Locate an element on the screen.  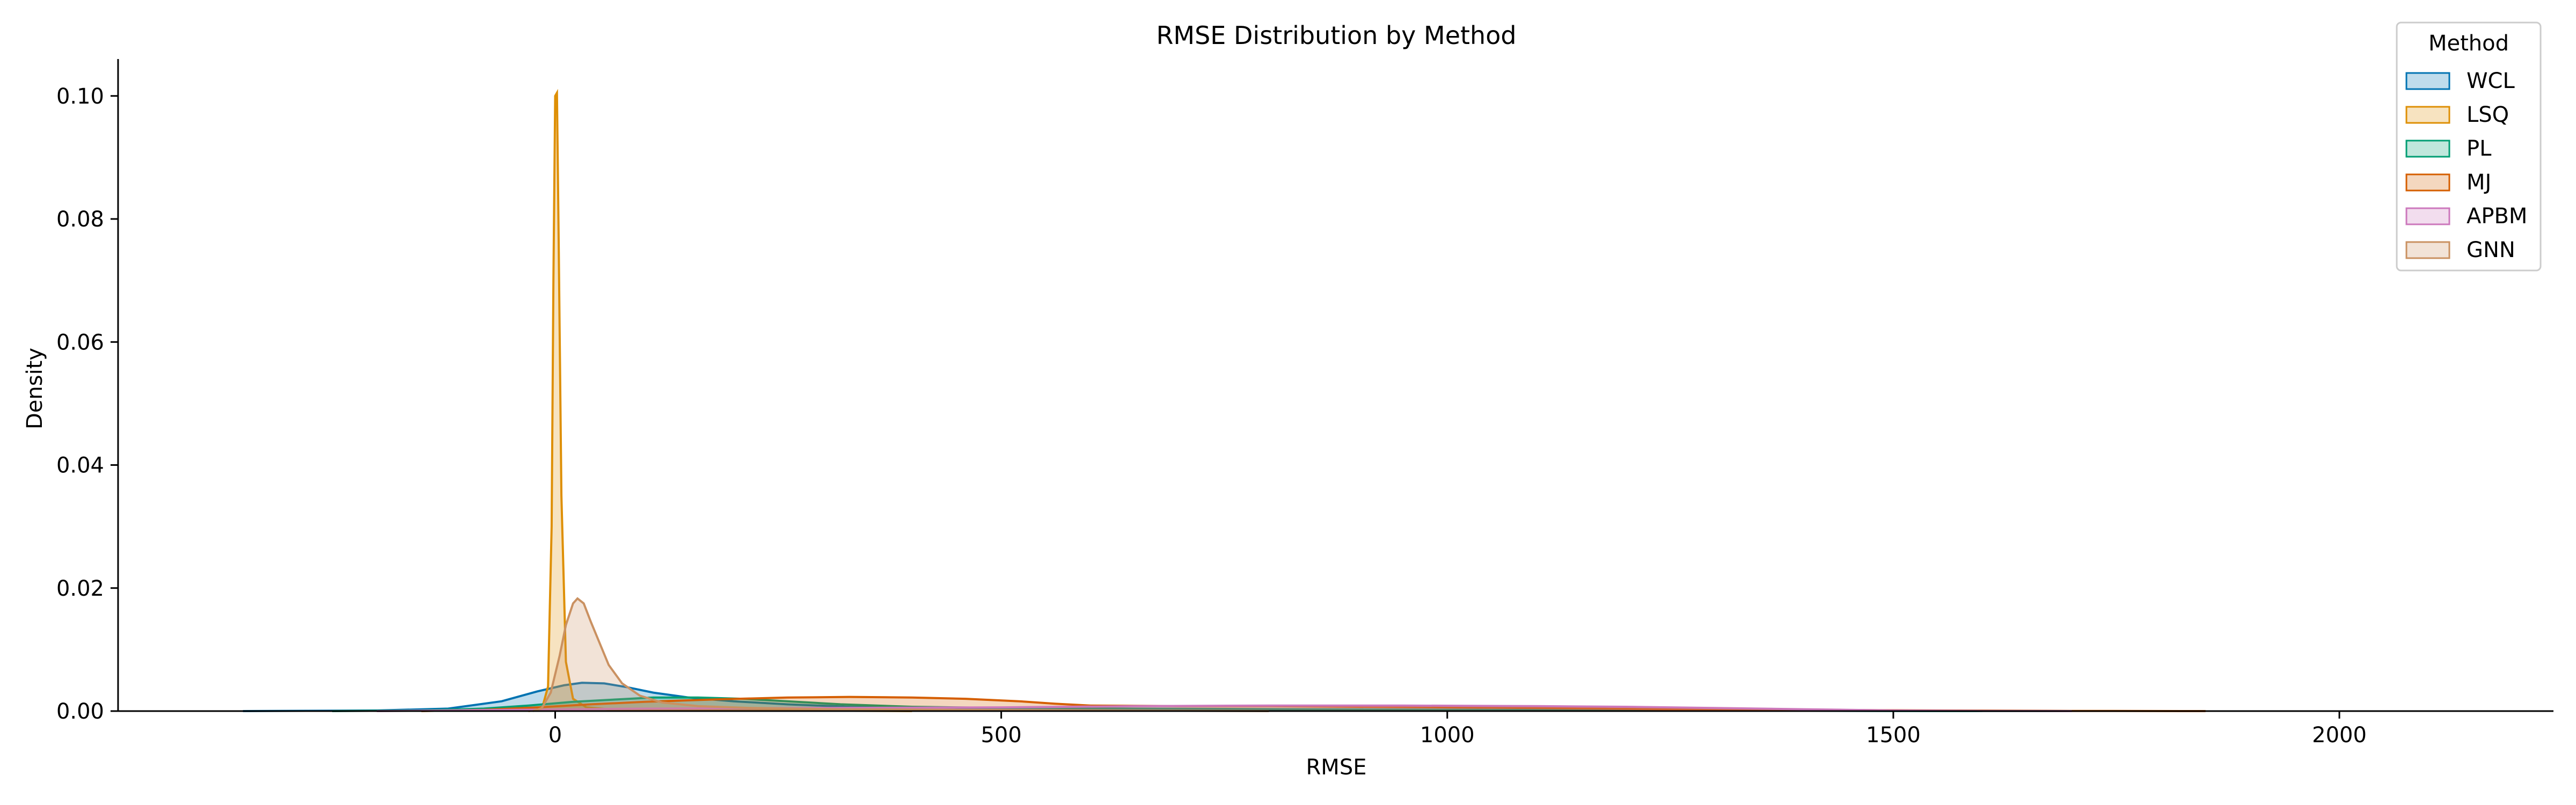
y-tick-label: 0.06 is located at coordinates (80, 342).